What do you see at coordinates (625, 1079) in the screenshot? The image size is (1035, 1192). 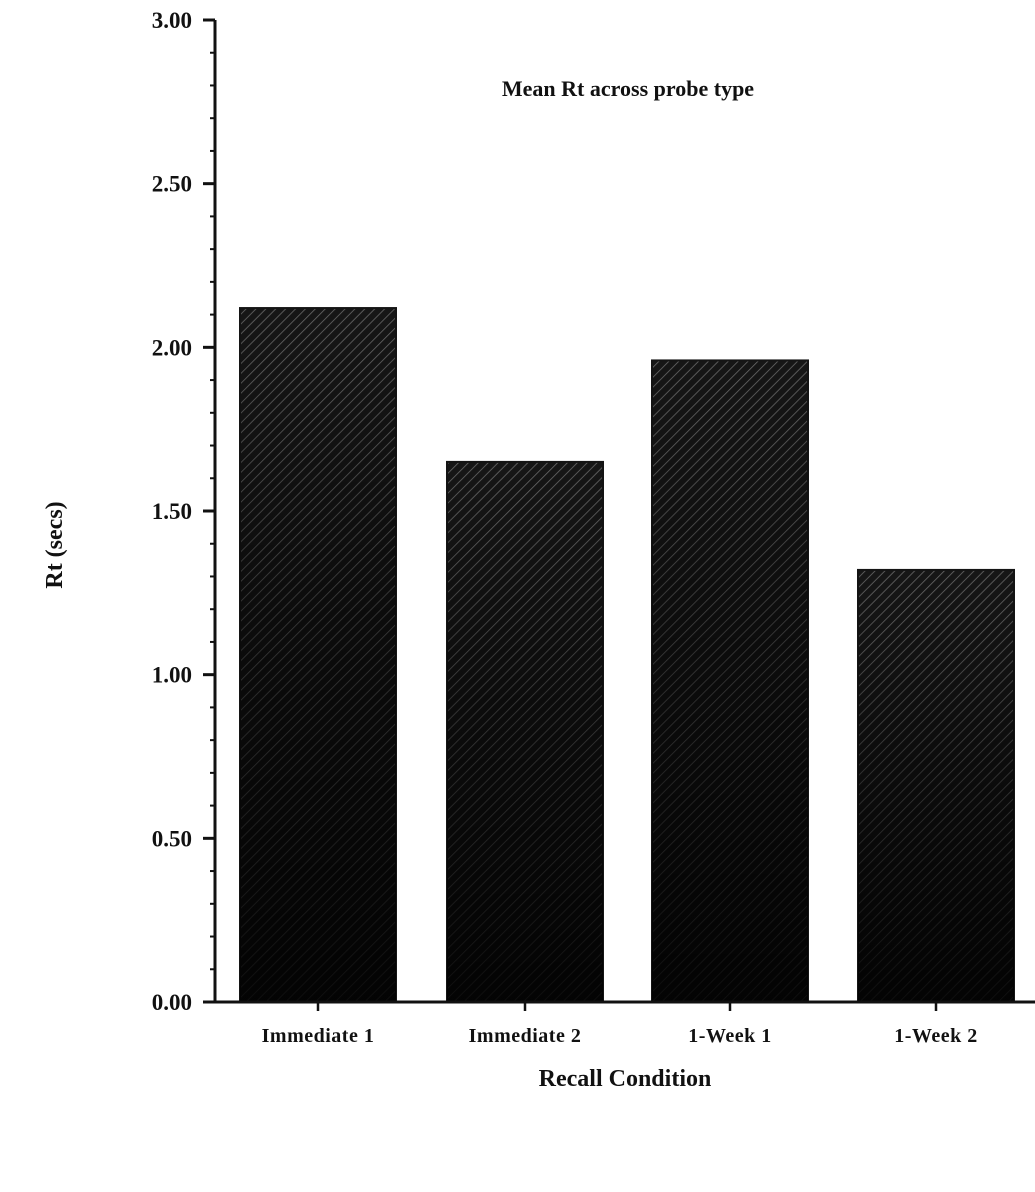 I see `x-axis-title: Recall Condition` at bounding box center [625, 1079].